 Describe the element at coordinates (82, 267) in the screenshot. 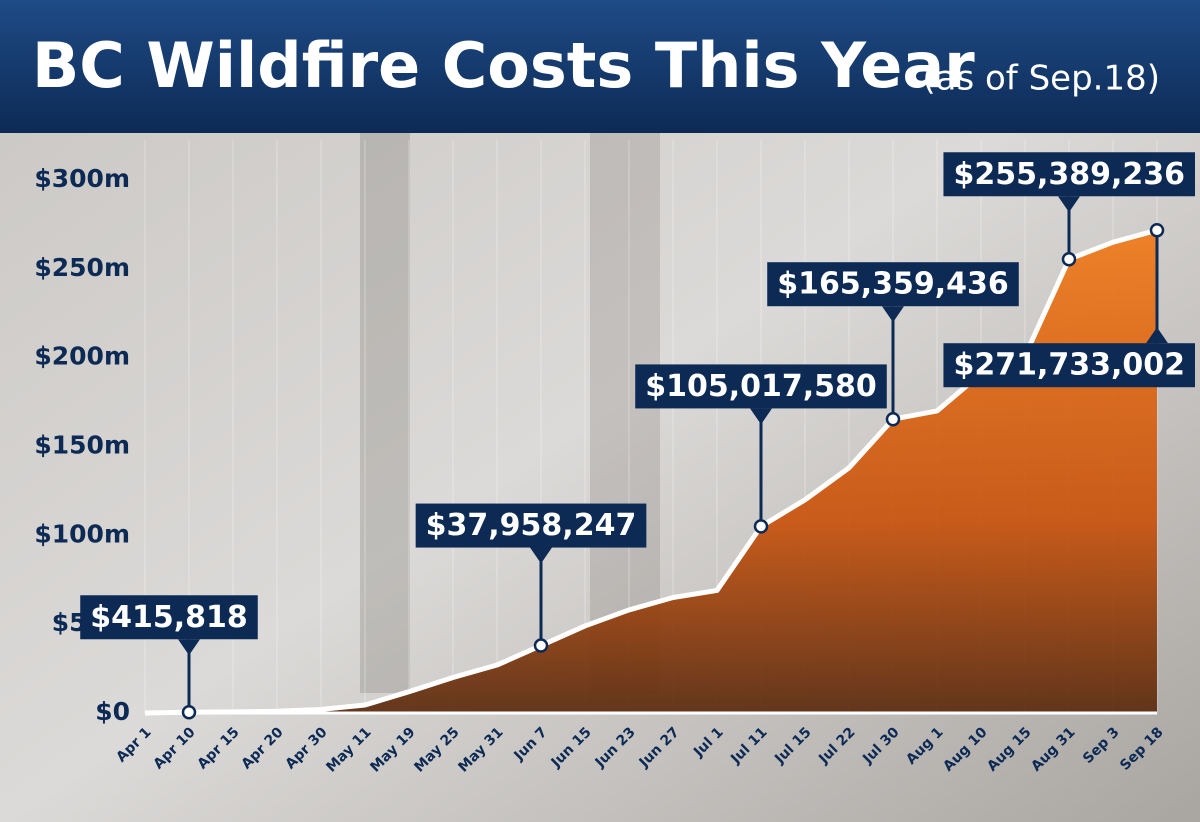

I see `y-tick-label: $250m` at that location.